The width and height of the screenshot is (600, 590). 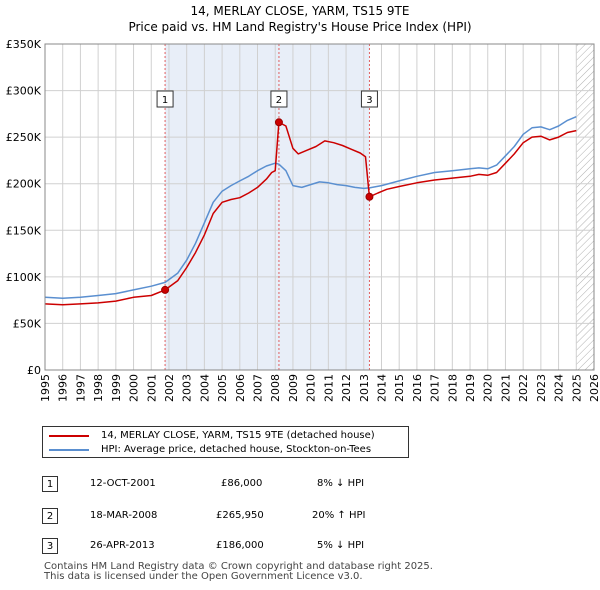 What do you see at coordinates (258, 388) in the screenshot?
I see `x-tick-label: 2007` at bounding box center [258, 388].